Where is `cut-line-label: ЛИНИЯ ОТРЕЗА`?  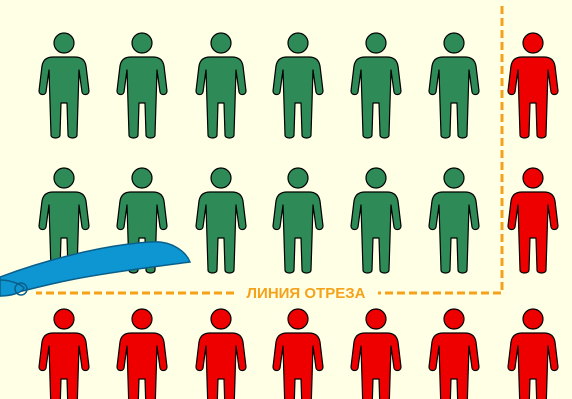 cut-line-label: ЛИНИЯ ОТРЕЗА is located at coordinates (306, 293).